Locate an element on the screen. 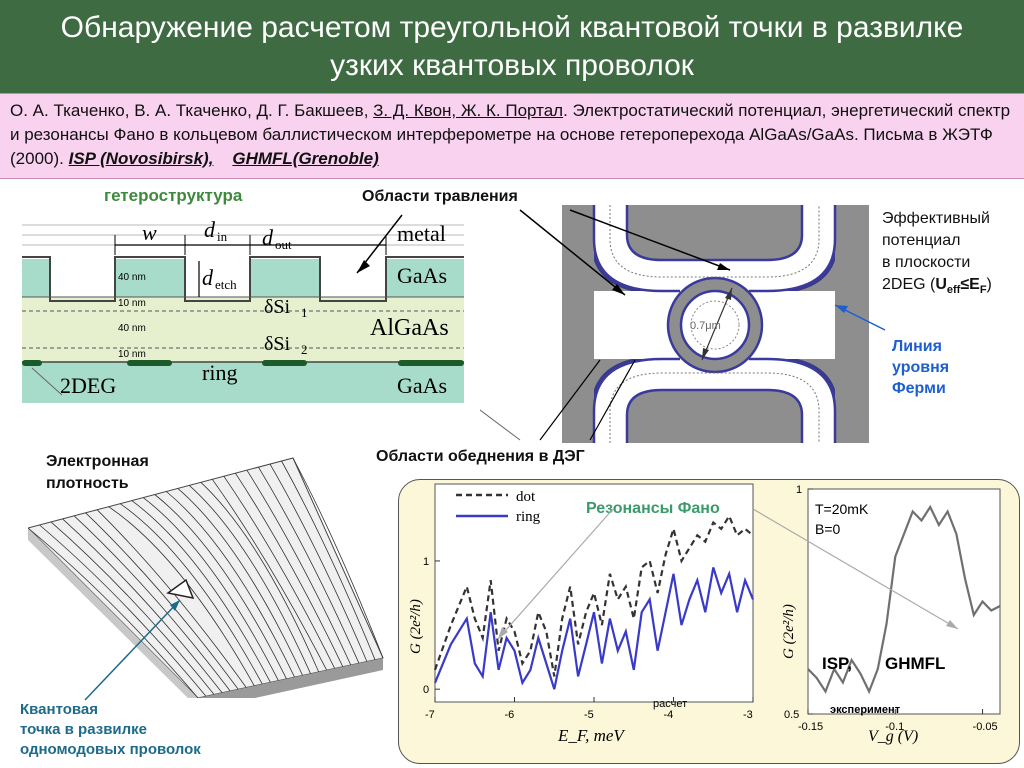 This screenshot has height=768, width=1024. density-line2: плотность is located at coordinates (87, 483).